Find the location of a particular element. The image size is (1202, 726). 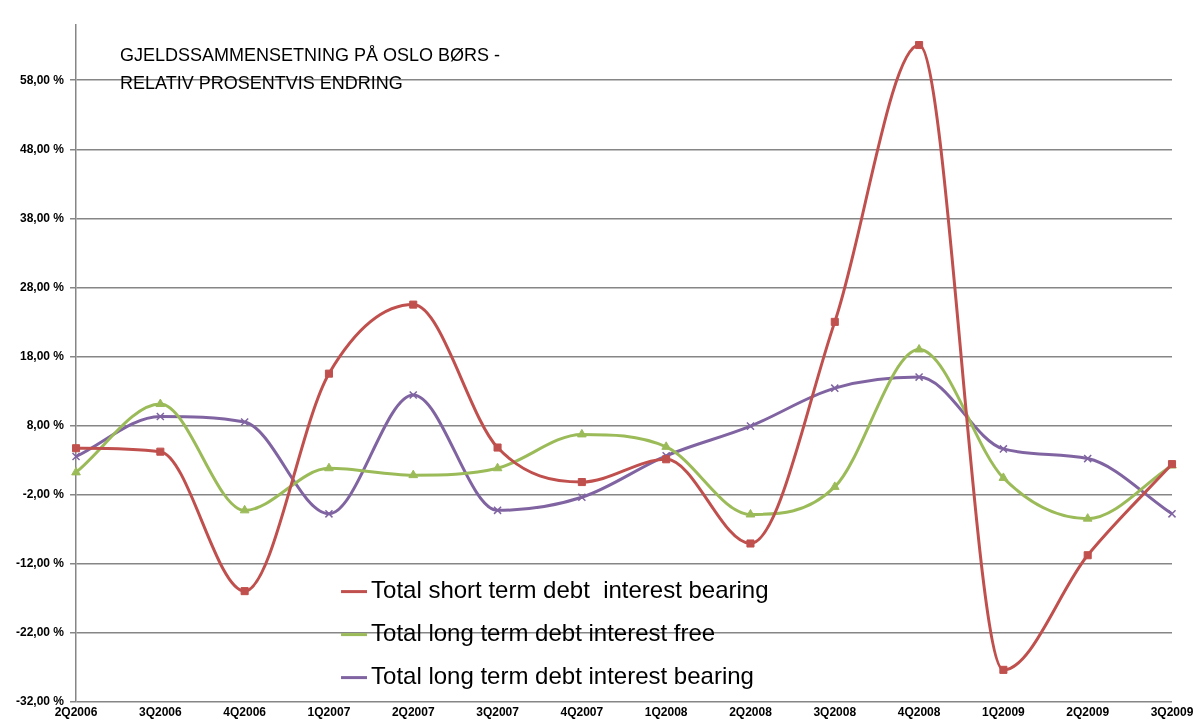

legend-label: Total long term debt interest free is located at coordinates (543, 633).